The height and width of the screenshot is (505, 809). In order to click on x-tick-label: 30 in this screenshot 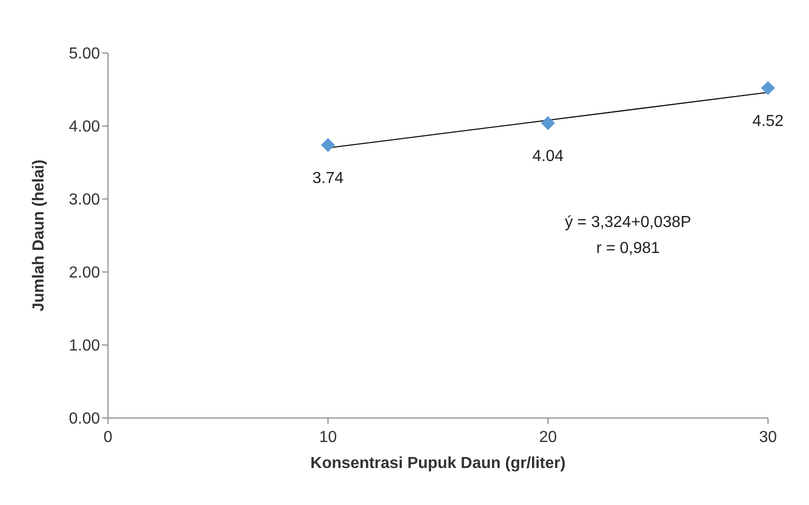, I will do `click(768, 437)`.